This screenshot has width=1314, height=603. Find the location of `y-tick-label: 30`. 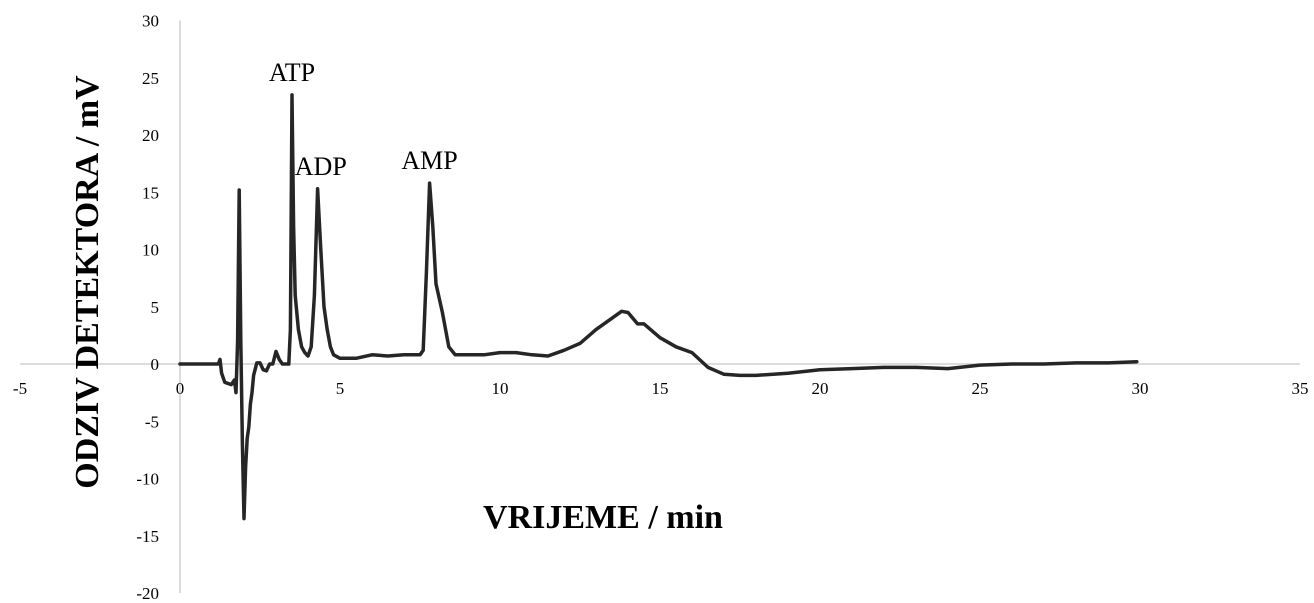

y-tick-label: 30 is located at coordinates (150, 21).